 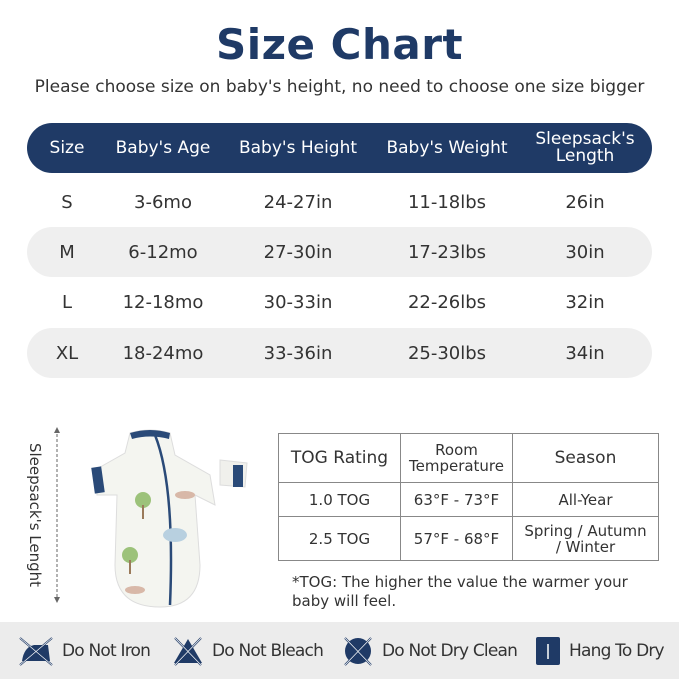 I want to click on care-item: Hang To Dry, so click(x=600, y=650).